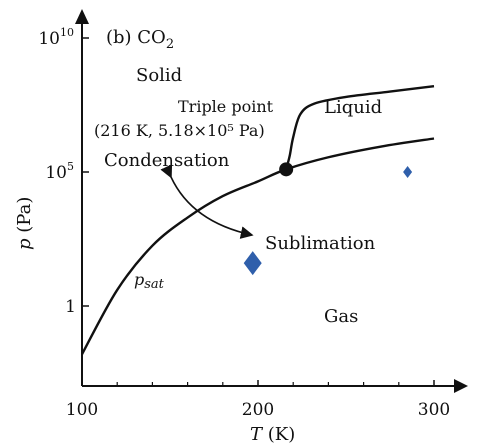  Describe the element at coordinates (258, 410) in the screenshot. I see `x-tick-label: 200` at that location.